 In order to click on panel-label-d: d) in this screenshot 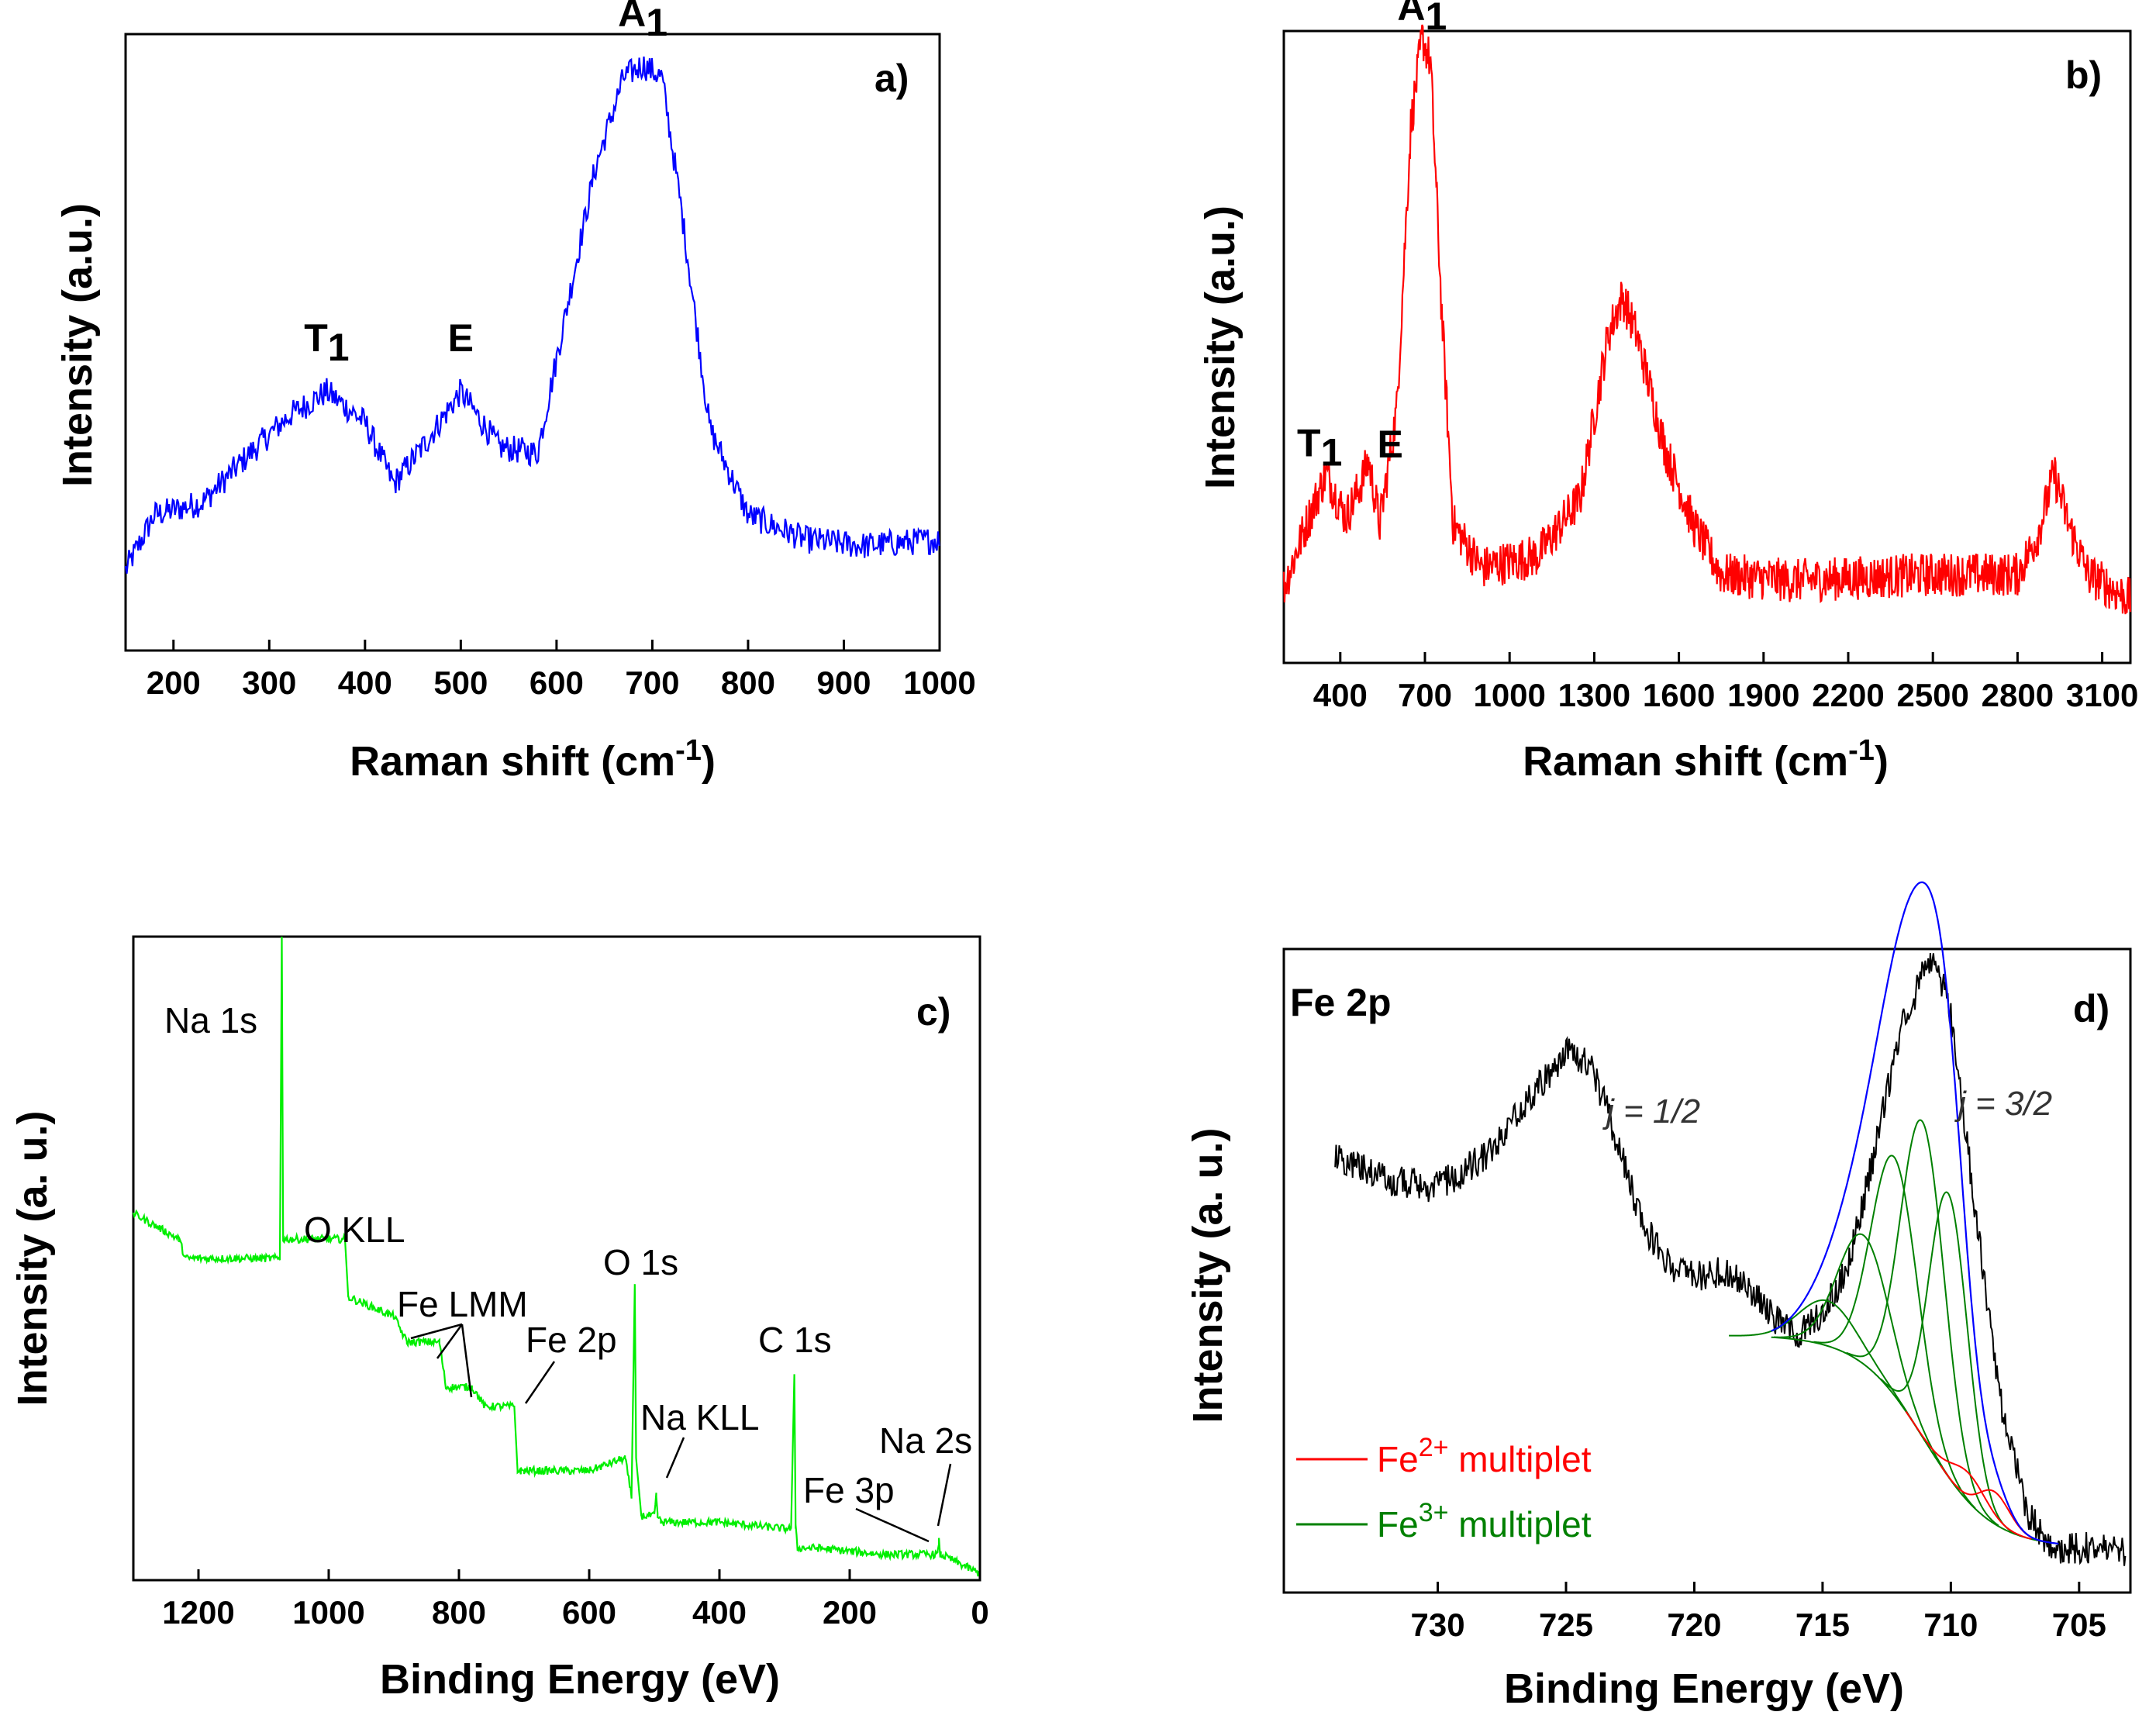, I will do `click(2091, 1009)`.